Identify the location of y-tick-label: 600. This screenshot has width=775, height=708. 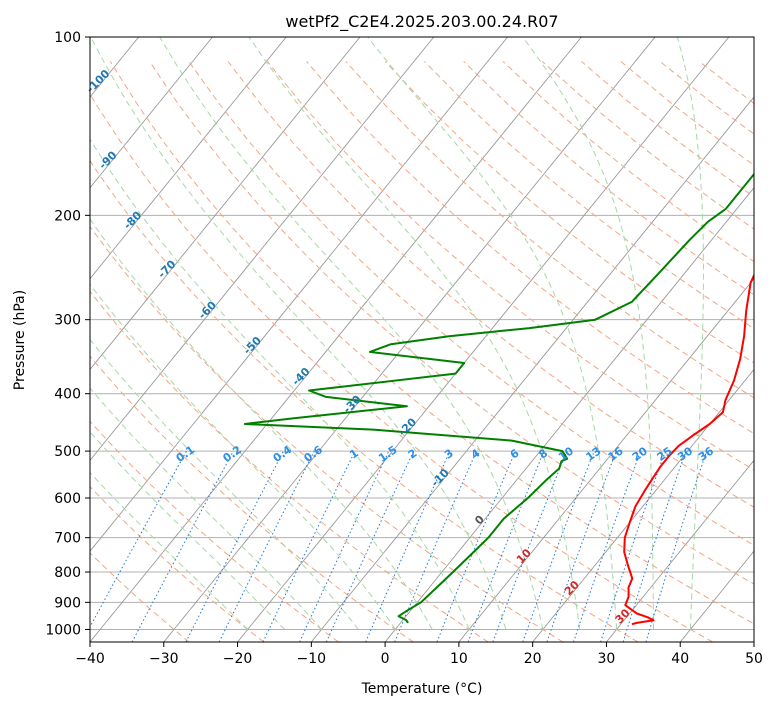
(67, 499).